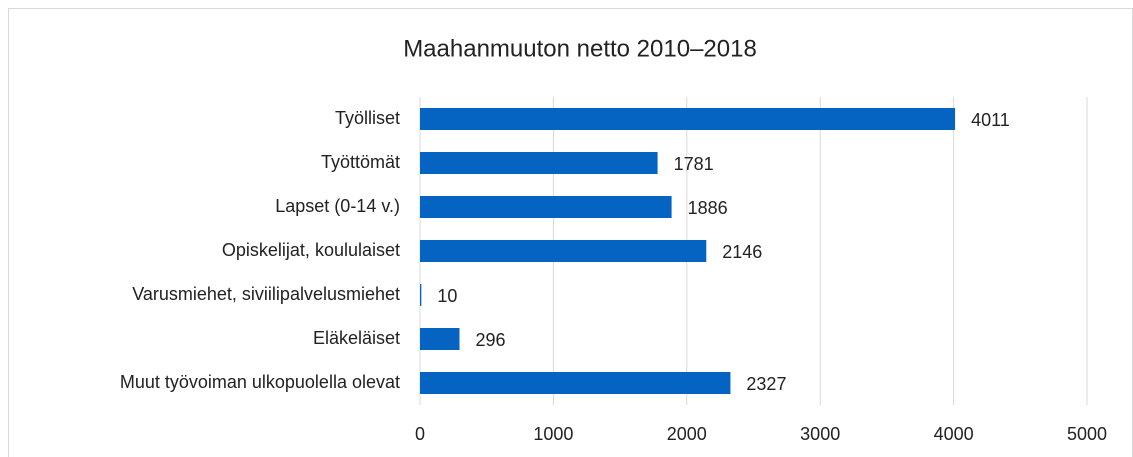 Image resolution: width=1133 pixels, height=457 pixels. I want to click on data-label: 2146, so click(742, 252).